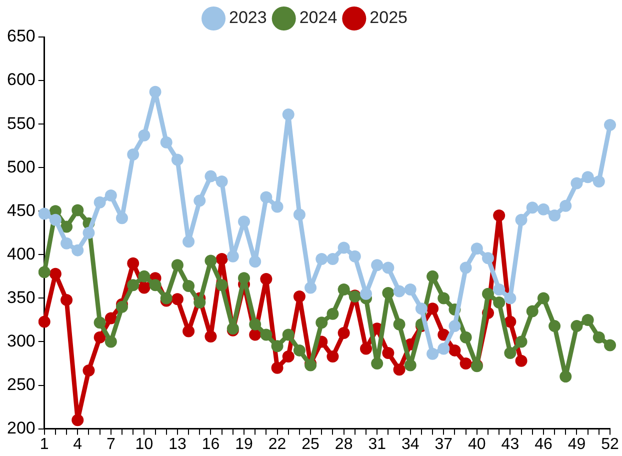 The image size is (622, 456). What do you see at coordinates (248, 18) in the screenshot?
I see `legend-label: 2023` at bounding box center [248, 18].